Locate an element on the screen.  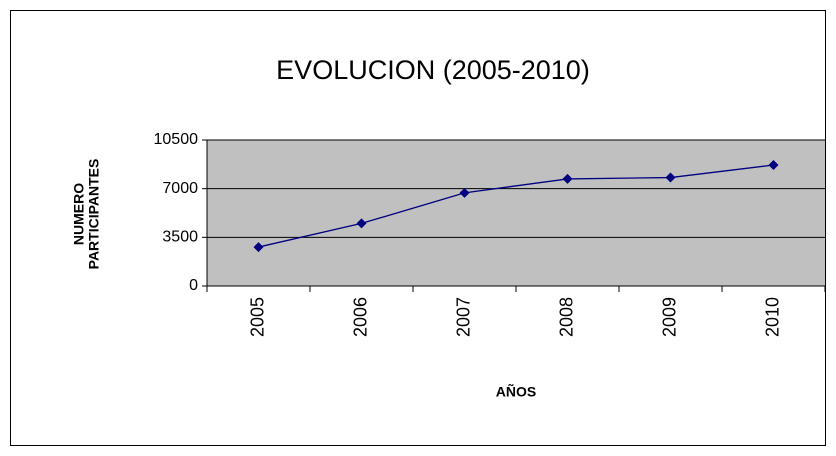
x-axis-label: AÑOS is located at coordinates (516, 391).